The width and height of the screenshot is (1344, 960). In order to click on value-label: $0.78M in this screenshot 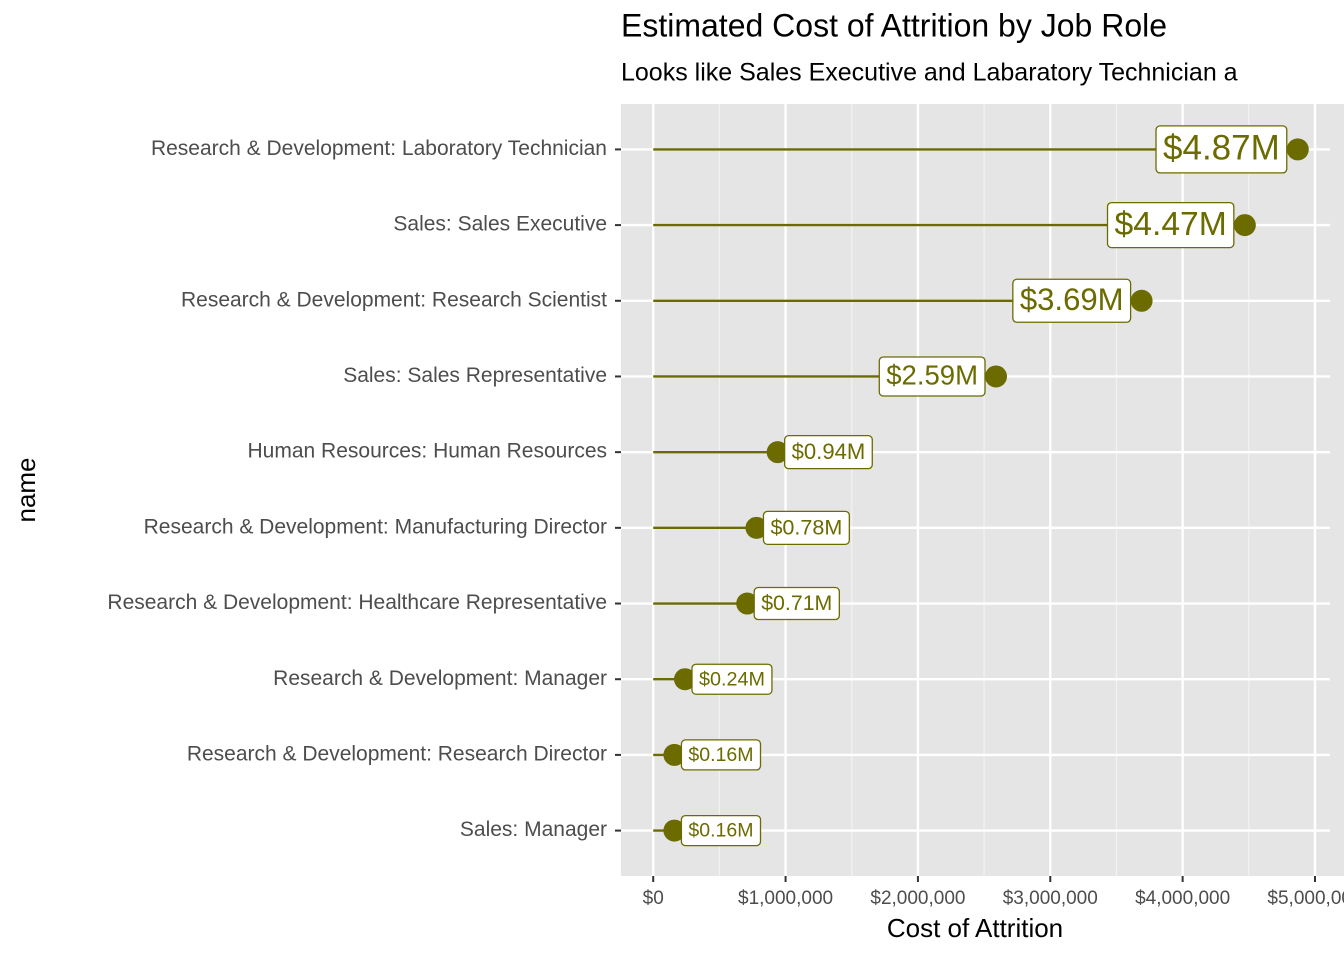, I will do `click(806, 527)`.